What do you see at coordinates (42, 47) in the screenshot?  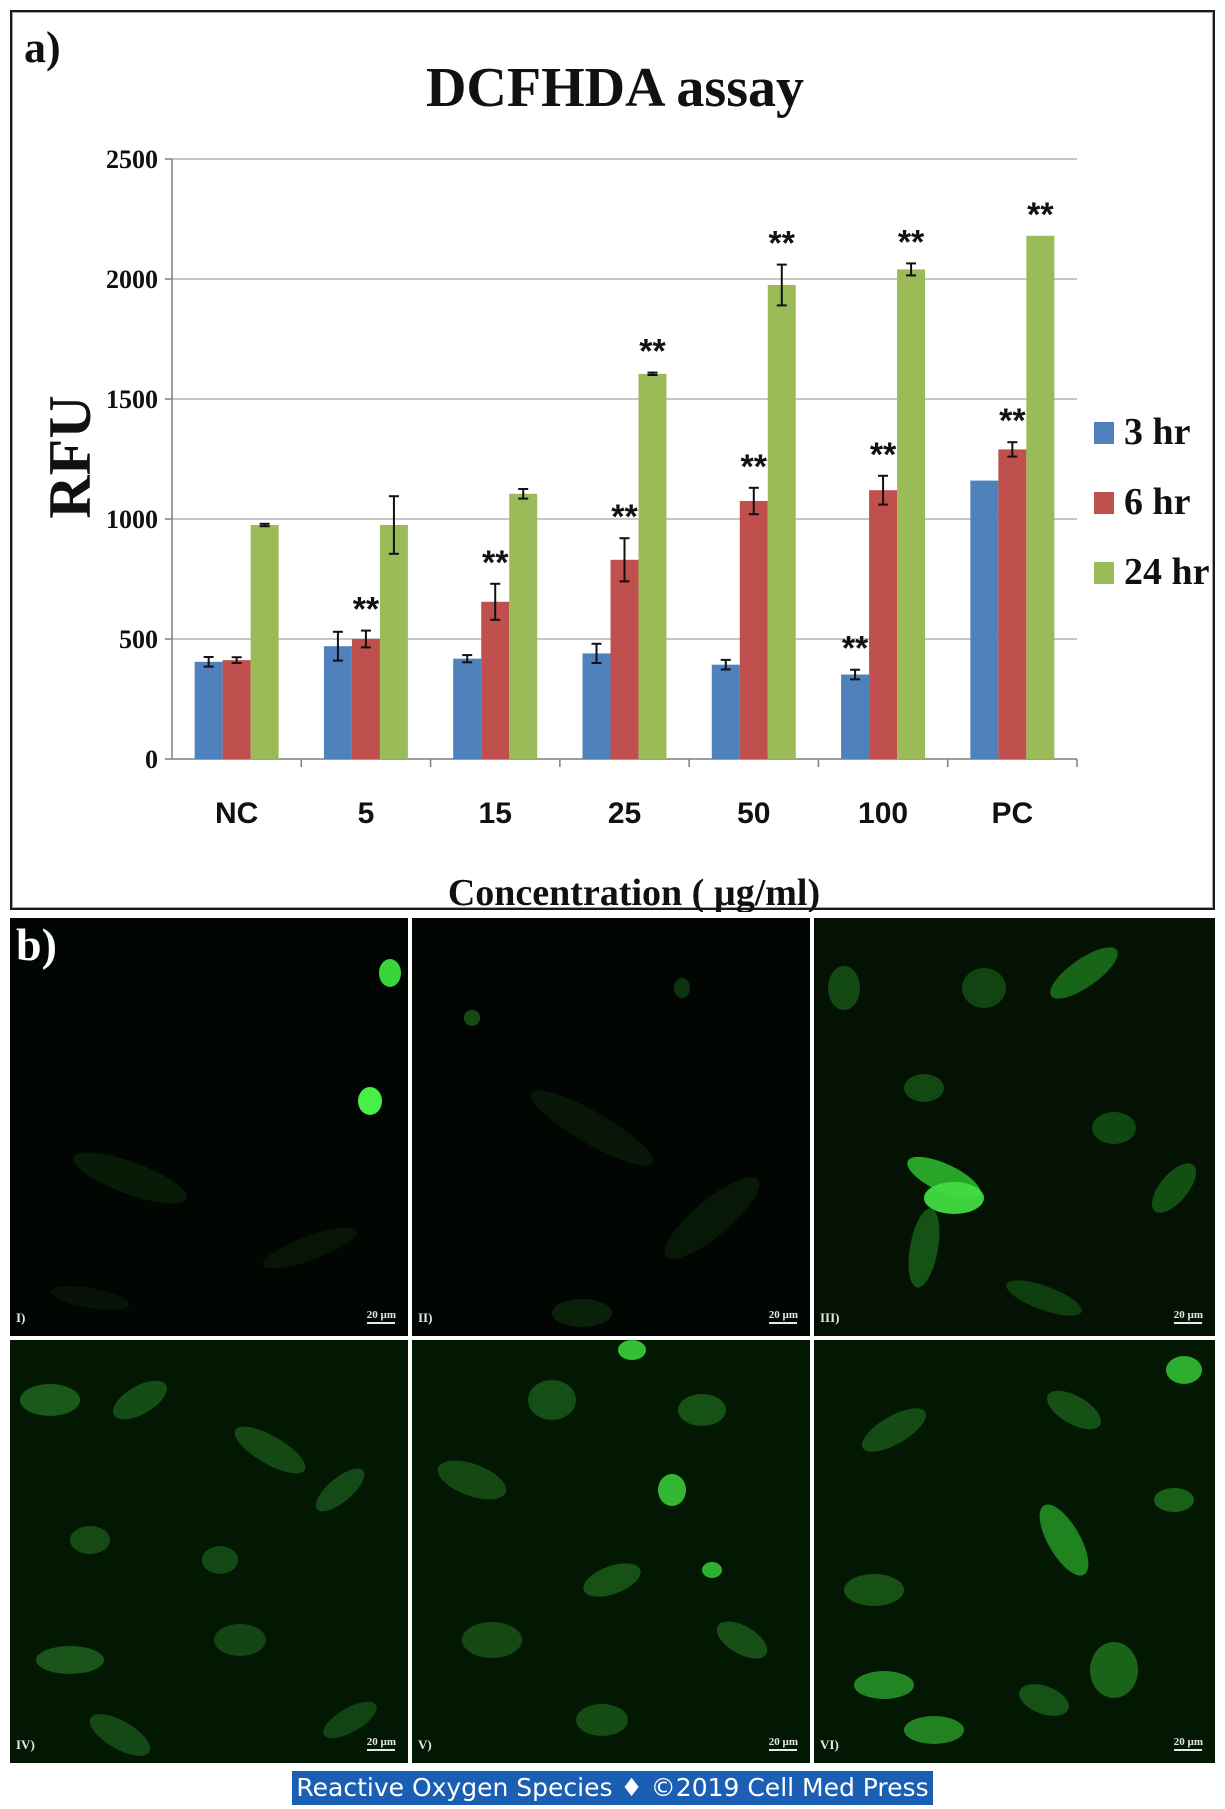 I see `panel-a-label: a)` at bounding box center [42, 47].